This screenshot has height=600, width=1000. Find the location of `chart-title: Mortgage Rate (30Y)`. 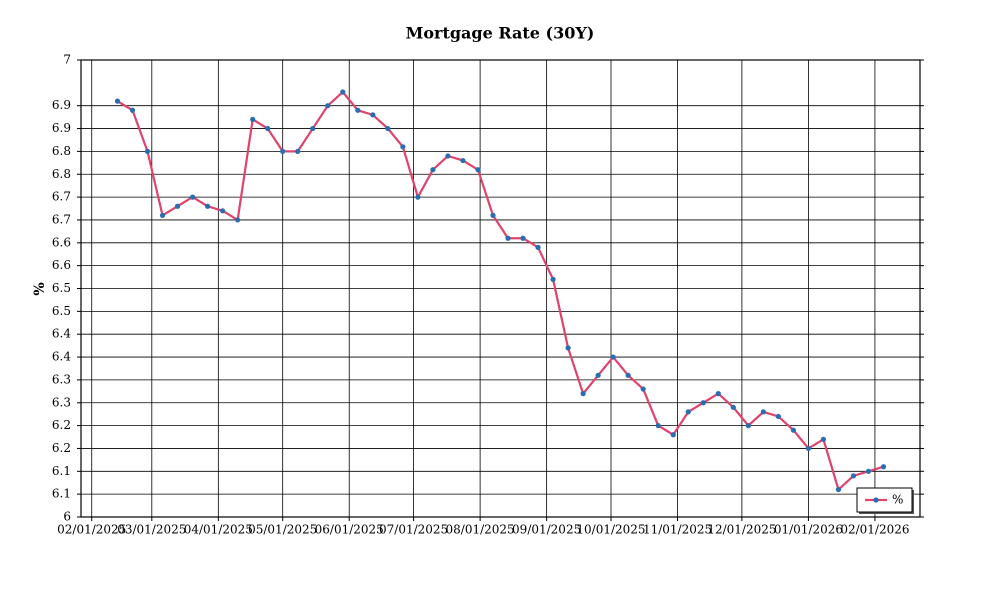

chart-title: Mortgage Rate (30Y) is located at coordinates (500, 33).